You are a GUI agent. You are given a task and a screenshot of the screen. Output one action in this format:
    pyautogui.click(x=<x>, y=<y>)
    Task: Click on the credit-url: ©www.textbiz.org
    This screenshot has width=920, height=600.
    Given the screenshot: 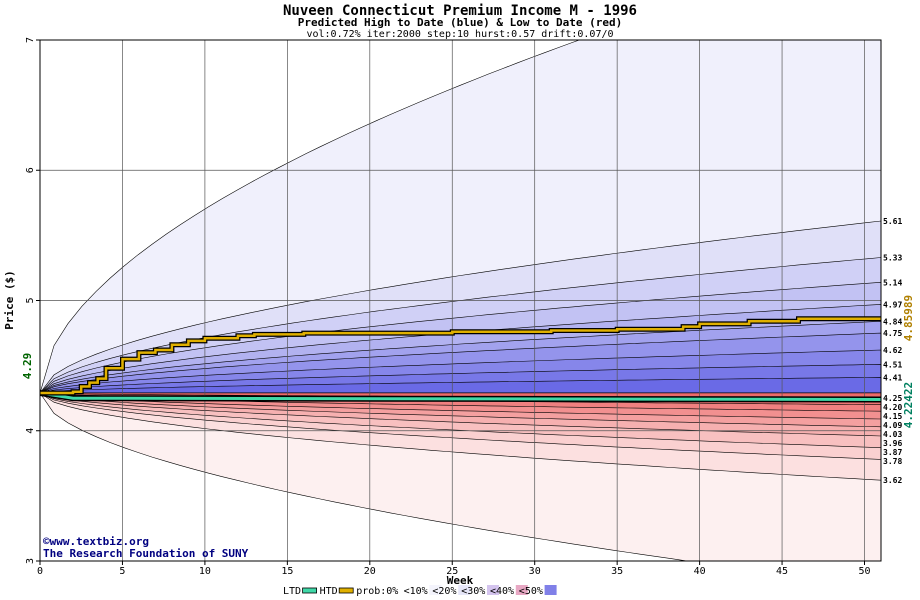 What is the action you would take?
    pyautogui.click(x=96, y=541)
    